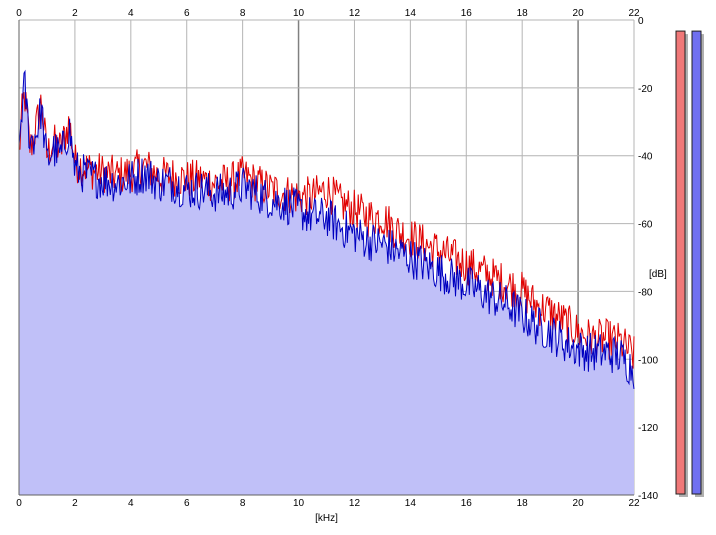 The width and height of the screenshot is (716, 535). Describe the element at coordinates (131, 503) in the screenshot. I see `x-tick-label-bottom: 4` at that location.